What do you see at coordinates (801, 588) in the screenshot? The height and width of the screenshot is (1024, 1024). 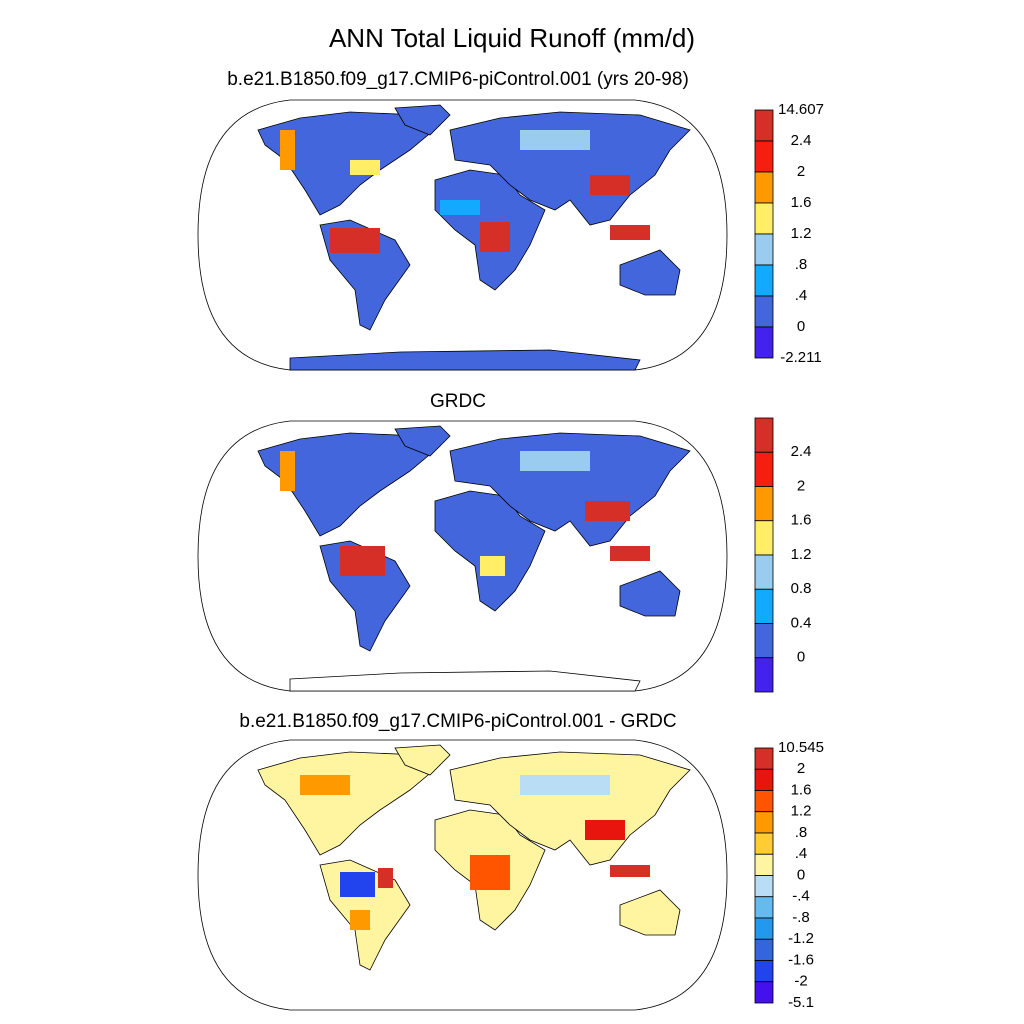 I see `colorbar-label: 0.8` at bounding box center [801, 588].